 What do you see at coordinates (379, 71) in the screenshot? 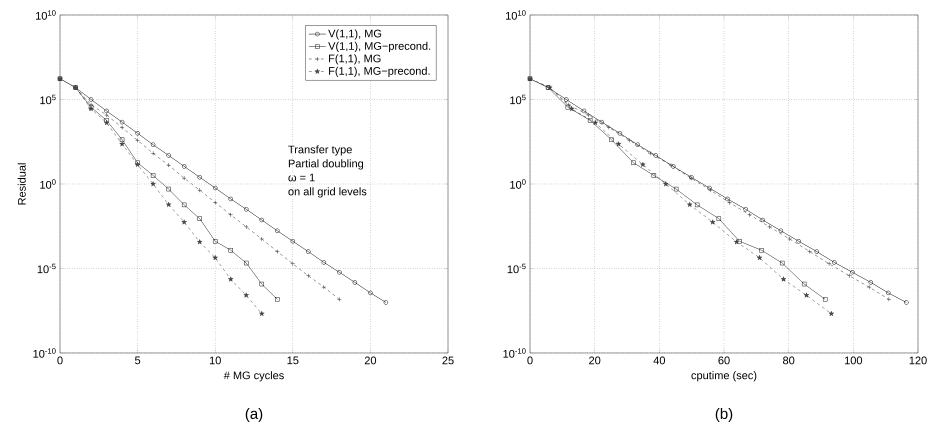
I see `legend-label: F(1,1), MG−precond.` at bounding box center [379, 71].